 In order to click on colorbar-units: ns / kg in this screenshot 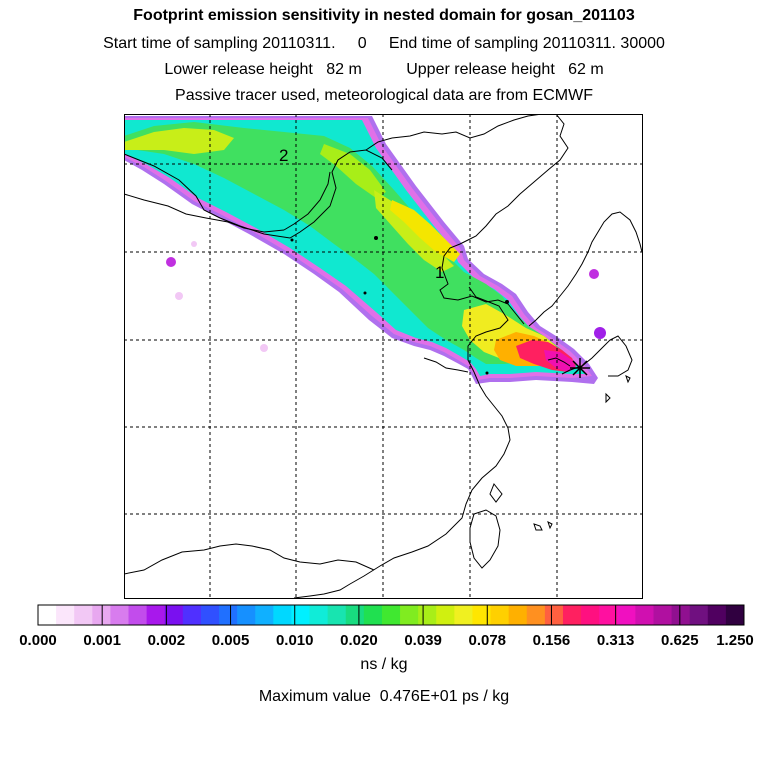, I will do `click(384, 664)`.